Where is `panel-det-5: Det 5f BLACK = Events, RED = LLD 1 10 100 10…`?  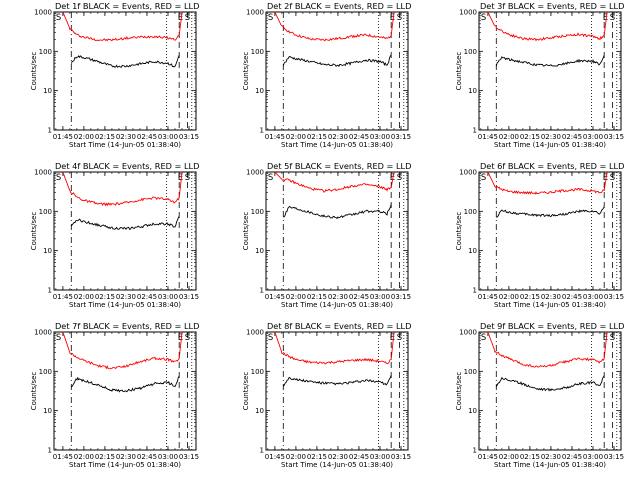 panel-det-5: Det 5f BLACK = Events, RED = LLD 1 10 100 10… is located at coordinates (326, 235).